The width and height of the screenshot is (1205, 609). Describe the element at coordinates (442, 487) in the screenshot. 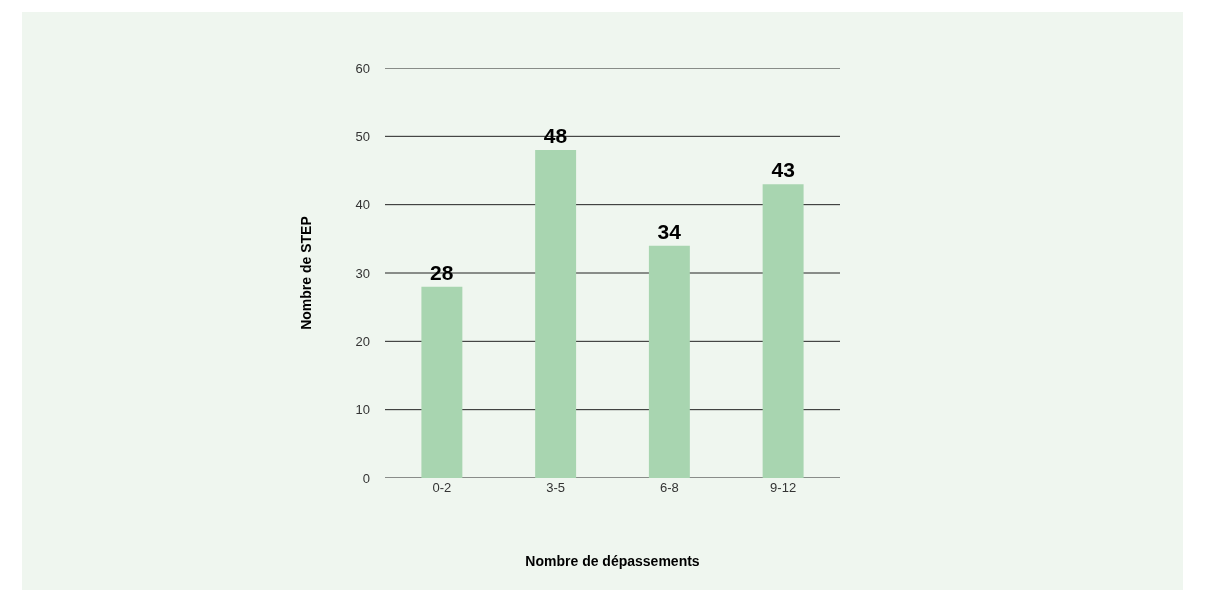

I see `x-tick-label: 0-2` at that location.